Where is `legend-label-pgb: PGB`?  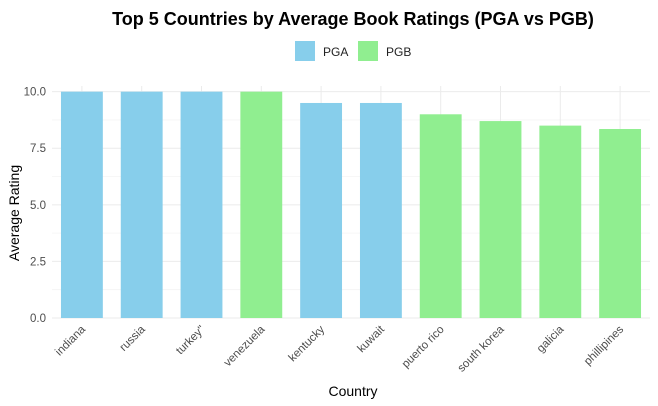 legend-label-pgb: PGB is located at coordinates (398, 52).